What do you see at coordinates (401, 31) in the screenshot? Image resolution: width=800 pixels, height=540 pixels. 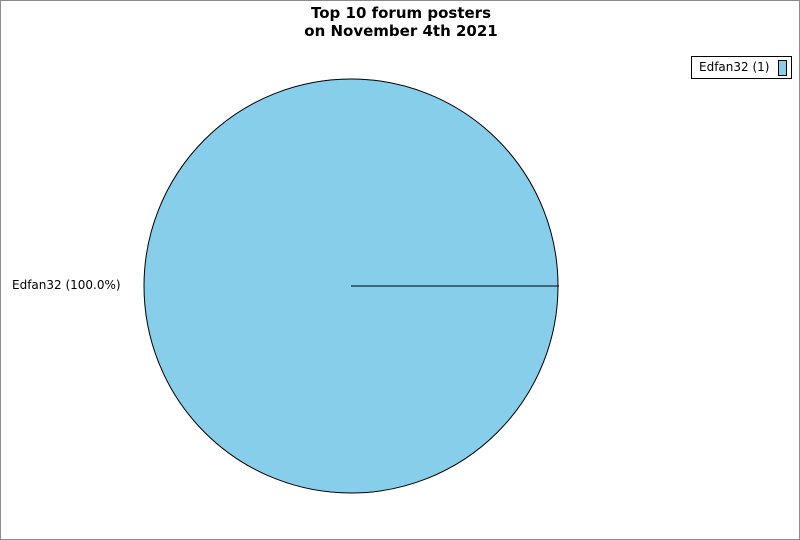 I see `title-line-2: on November 4th 2021` at bounding box center [401, 31].